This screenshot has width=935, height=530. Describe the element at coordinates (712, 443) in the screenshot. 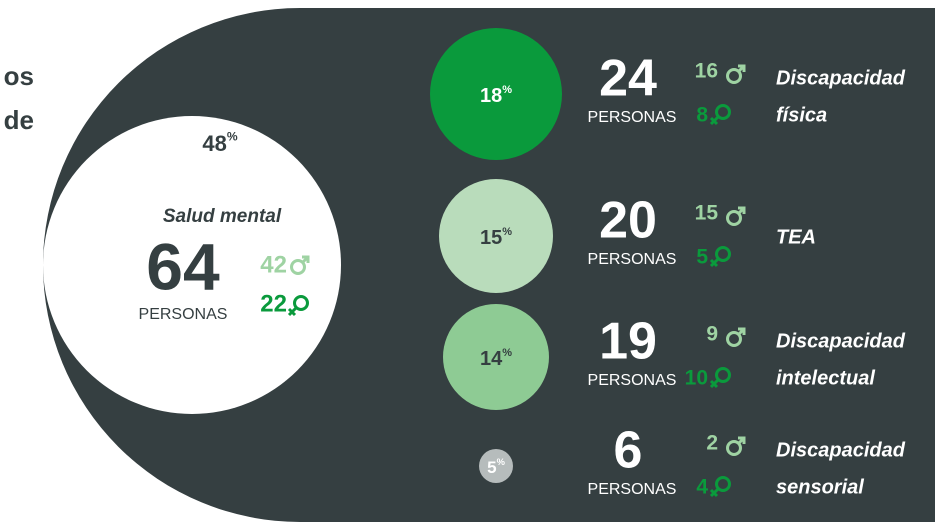

I see `group-male: 2` at that location.